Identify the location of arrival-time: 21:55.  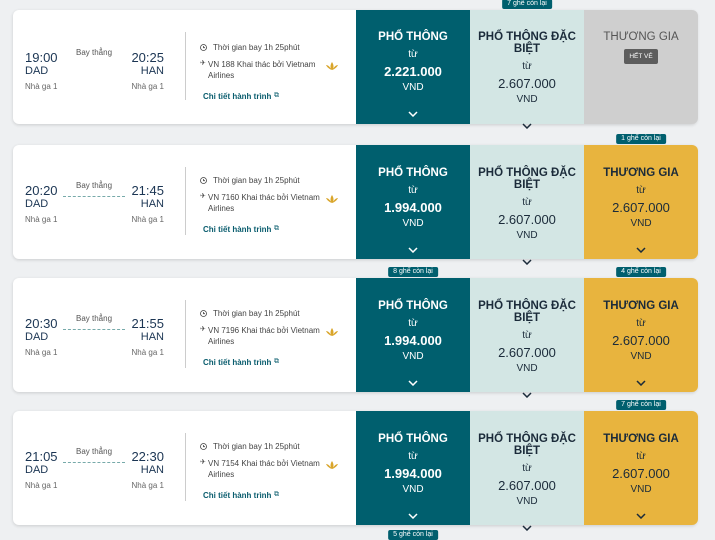
(147, 323).